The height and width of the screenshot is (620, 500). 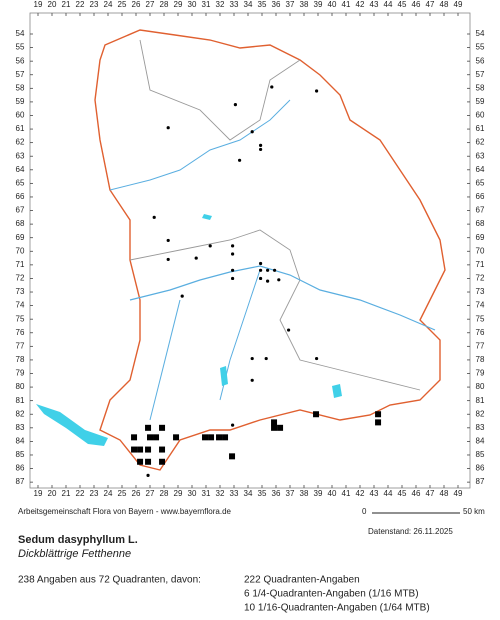 What do you see at coordinates (360, 493) in the screenshot?
I see `x-tick-label: 42` at bounding box center [360, 493].